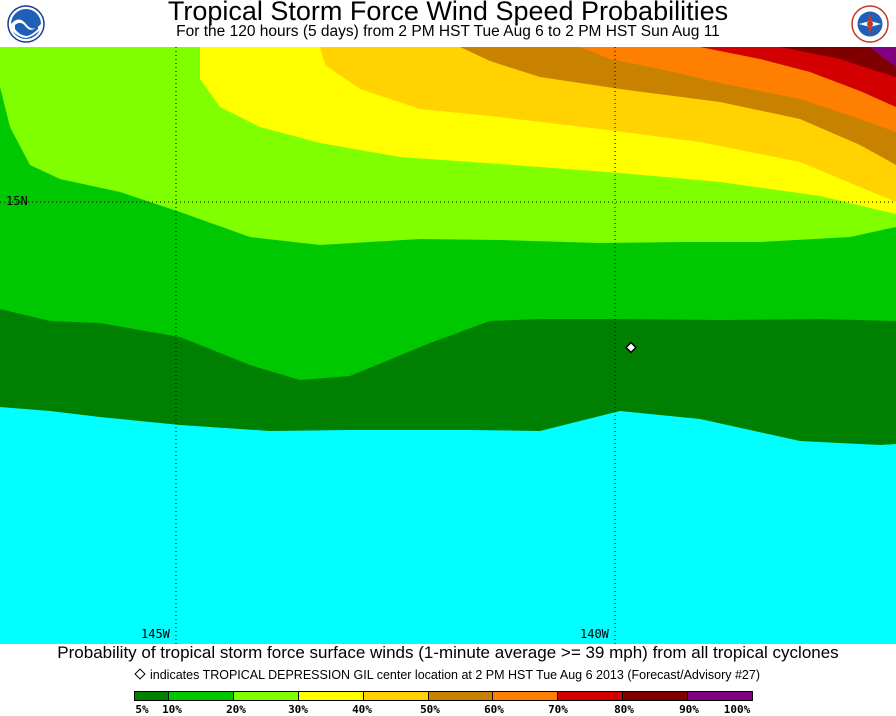 Image resolution: width=896 pixels, height=716 pixels. What do you see at coordinates (631, 347) in the screenshot?
I see `storm-center-marker` at bounding box center [631, 347].